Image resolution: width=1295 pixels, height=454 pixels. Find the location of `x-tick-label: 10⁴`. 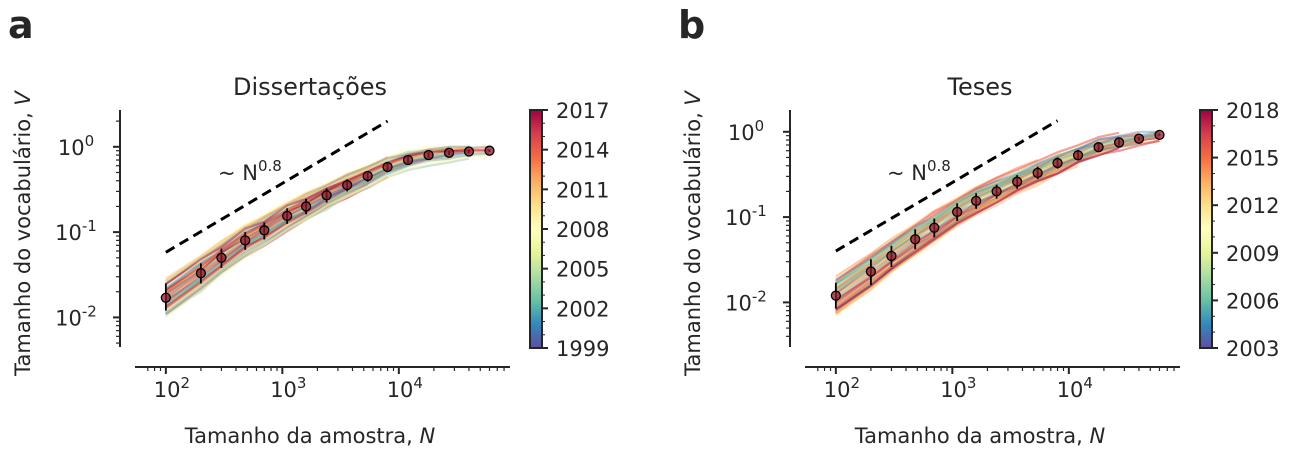

x-tick-label: 10⁴ is located at coordinates (1075, 388).